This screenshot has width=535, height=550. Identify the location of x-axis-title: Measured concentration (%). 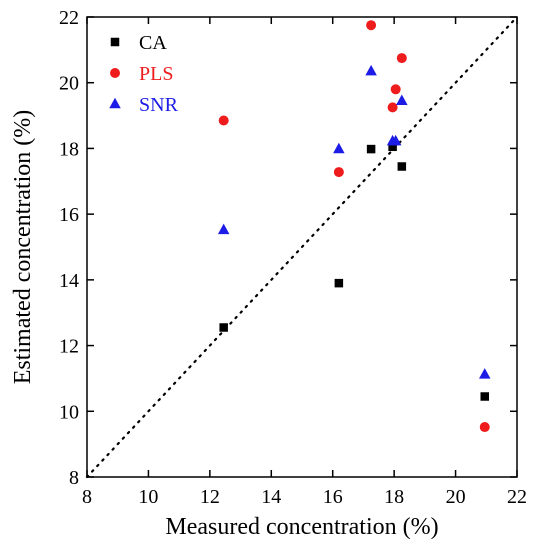
(301, 527).